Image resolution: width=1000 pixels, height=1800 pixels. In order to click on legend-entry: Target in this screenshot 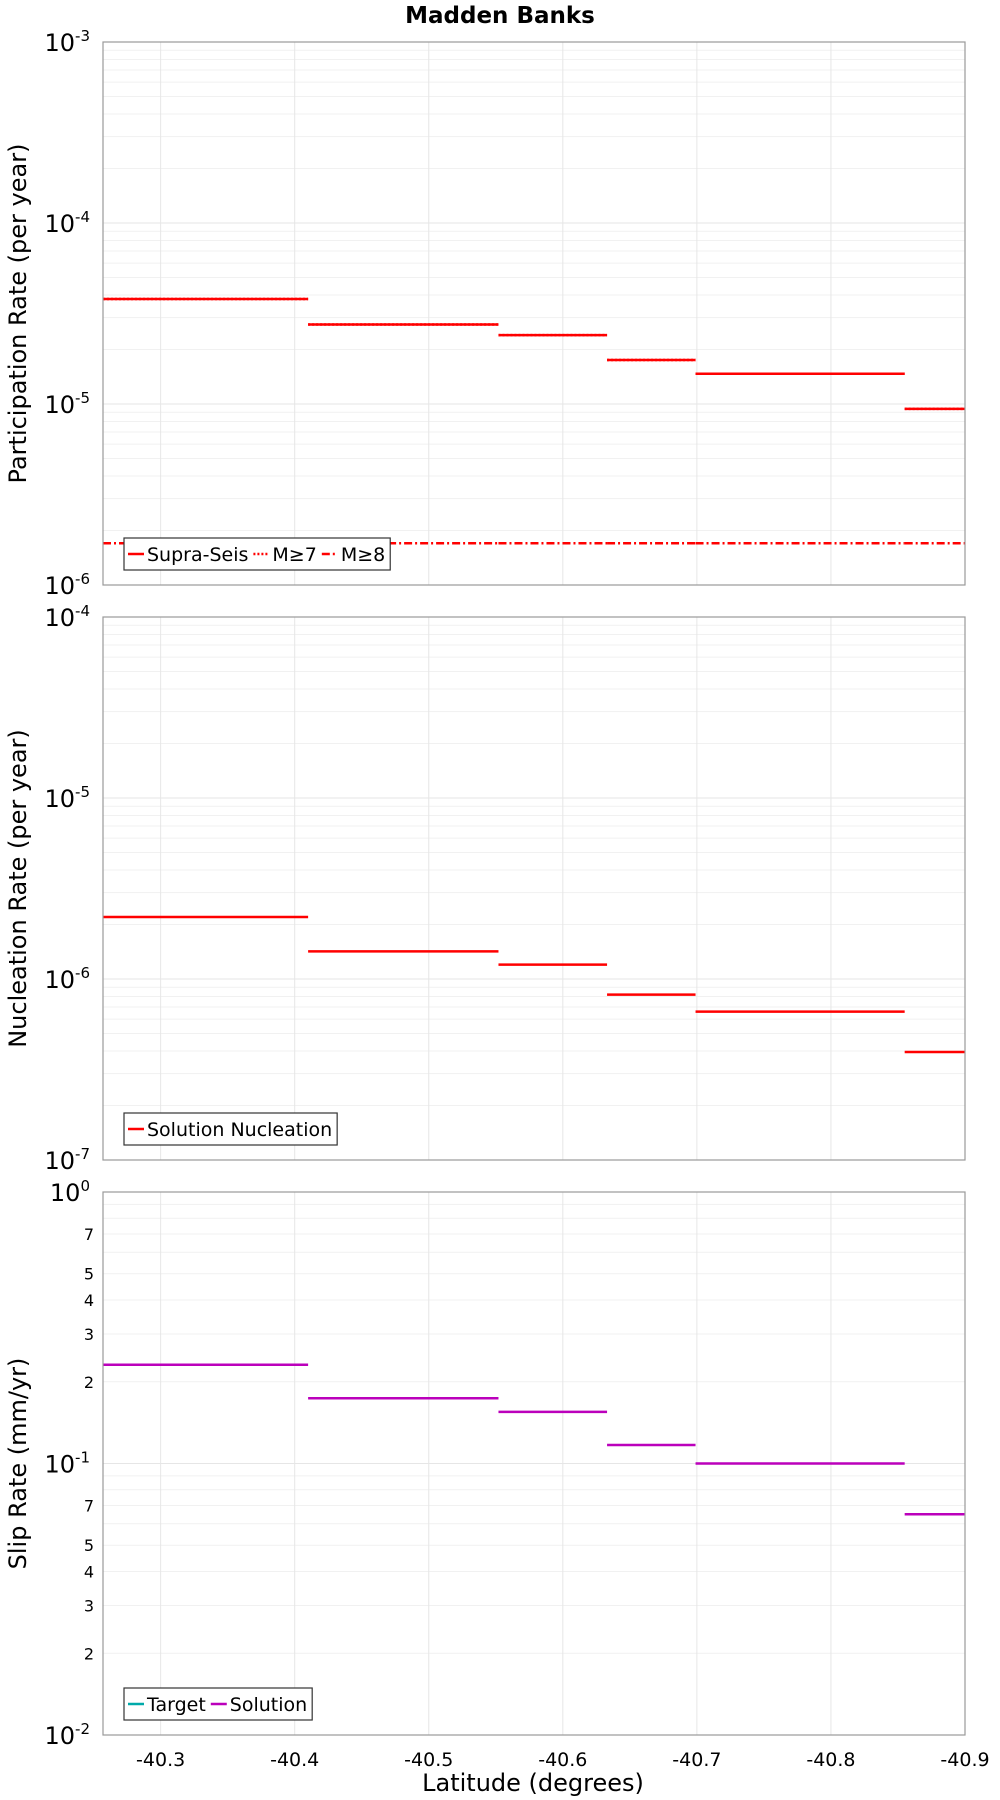, I will do `click(176, 1705)`.